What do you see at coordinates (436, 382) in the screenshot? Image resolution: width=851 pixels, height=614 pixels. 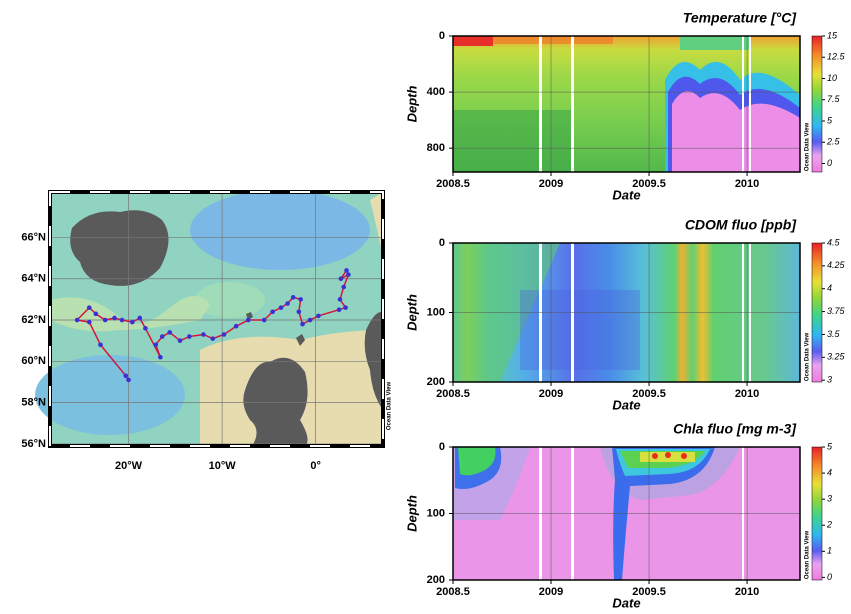 I see `y-tick-label: 200` at bounding box center [436, 382].